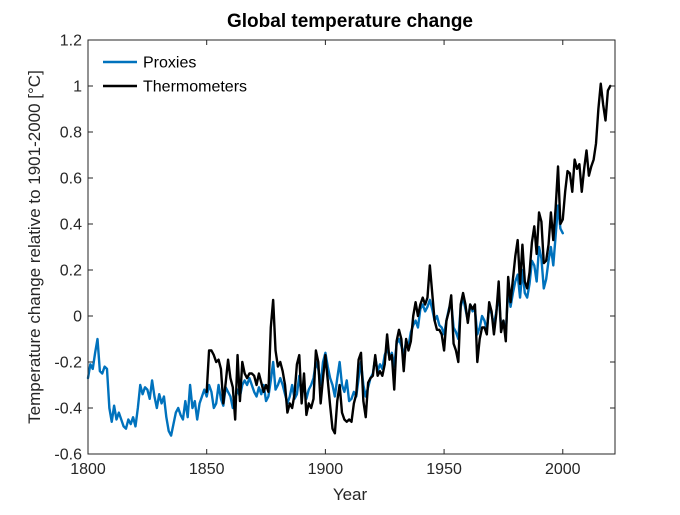 The image size is (680, 515). What do you see at coordinates (71, 271) in the screenshot?
I see `y-tick-label: 0.2` at bounding box center [71, 271].